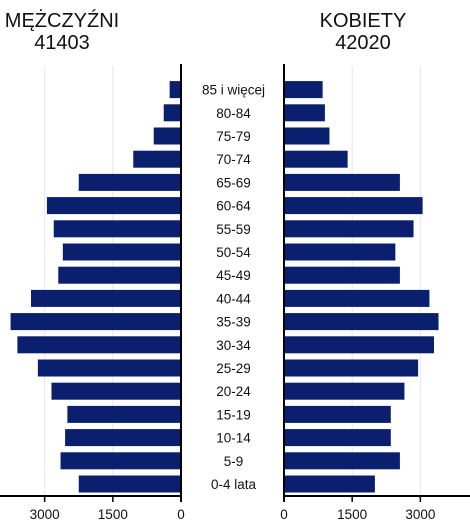  I want to click on age-group-label: 5-9, so click(234, 461).